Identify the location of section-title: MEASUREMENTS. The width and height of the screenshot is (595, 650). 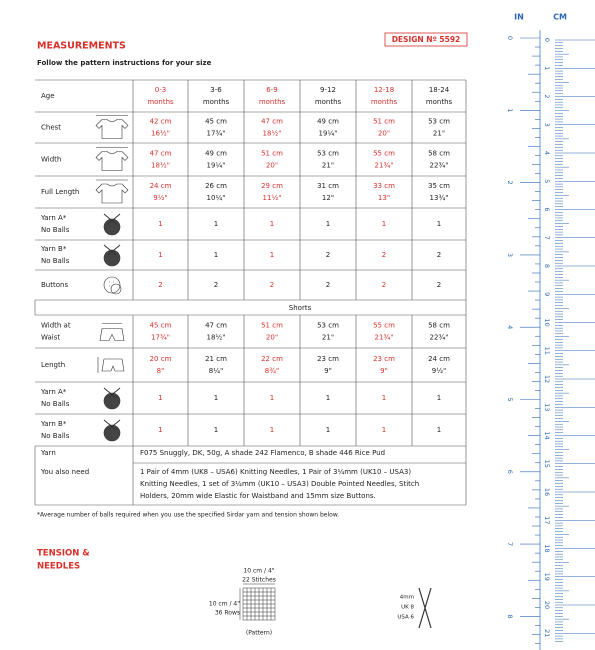
(81, 46).